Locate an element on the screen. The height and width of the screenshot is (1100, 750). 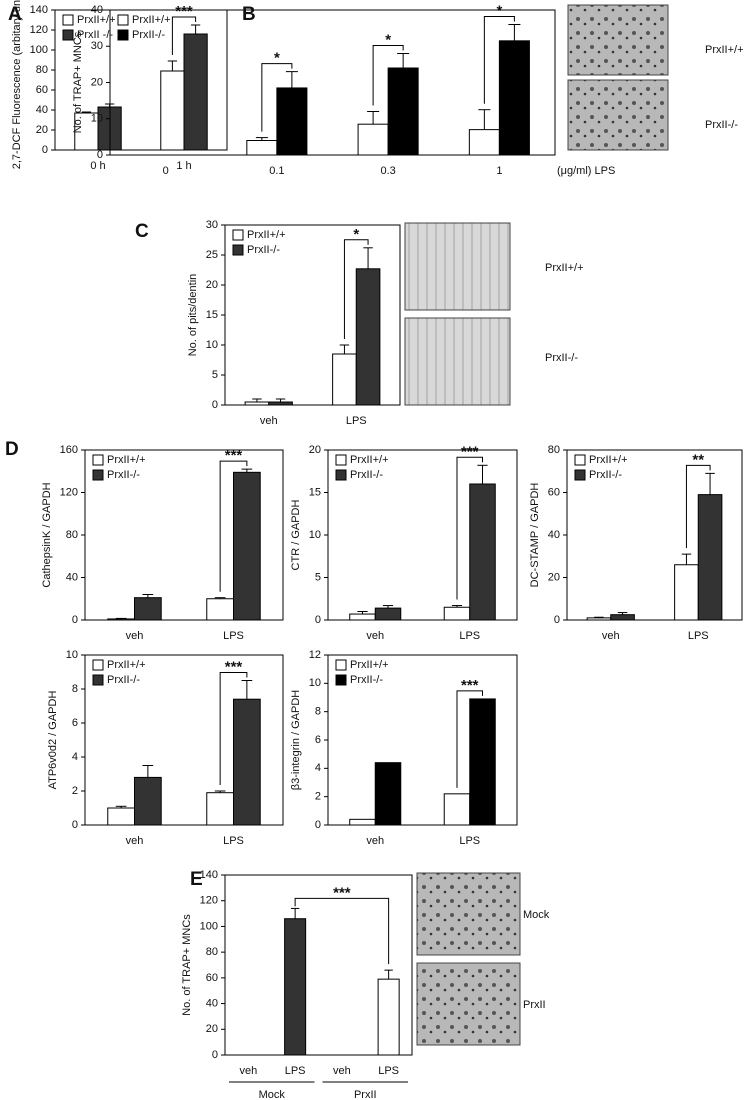
y-tick-label: 60 is located at coordinates (42, 90).